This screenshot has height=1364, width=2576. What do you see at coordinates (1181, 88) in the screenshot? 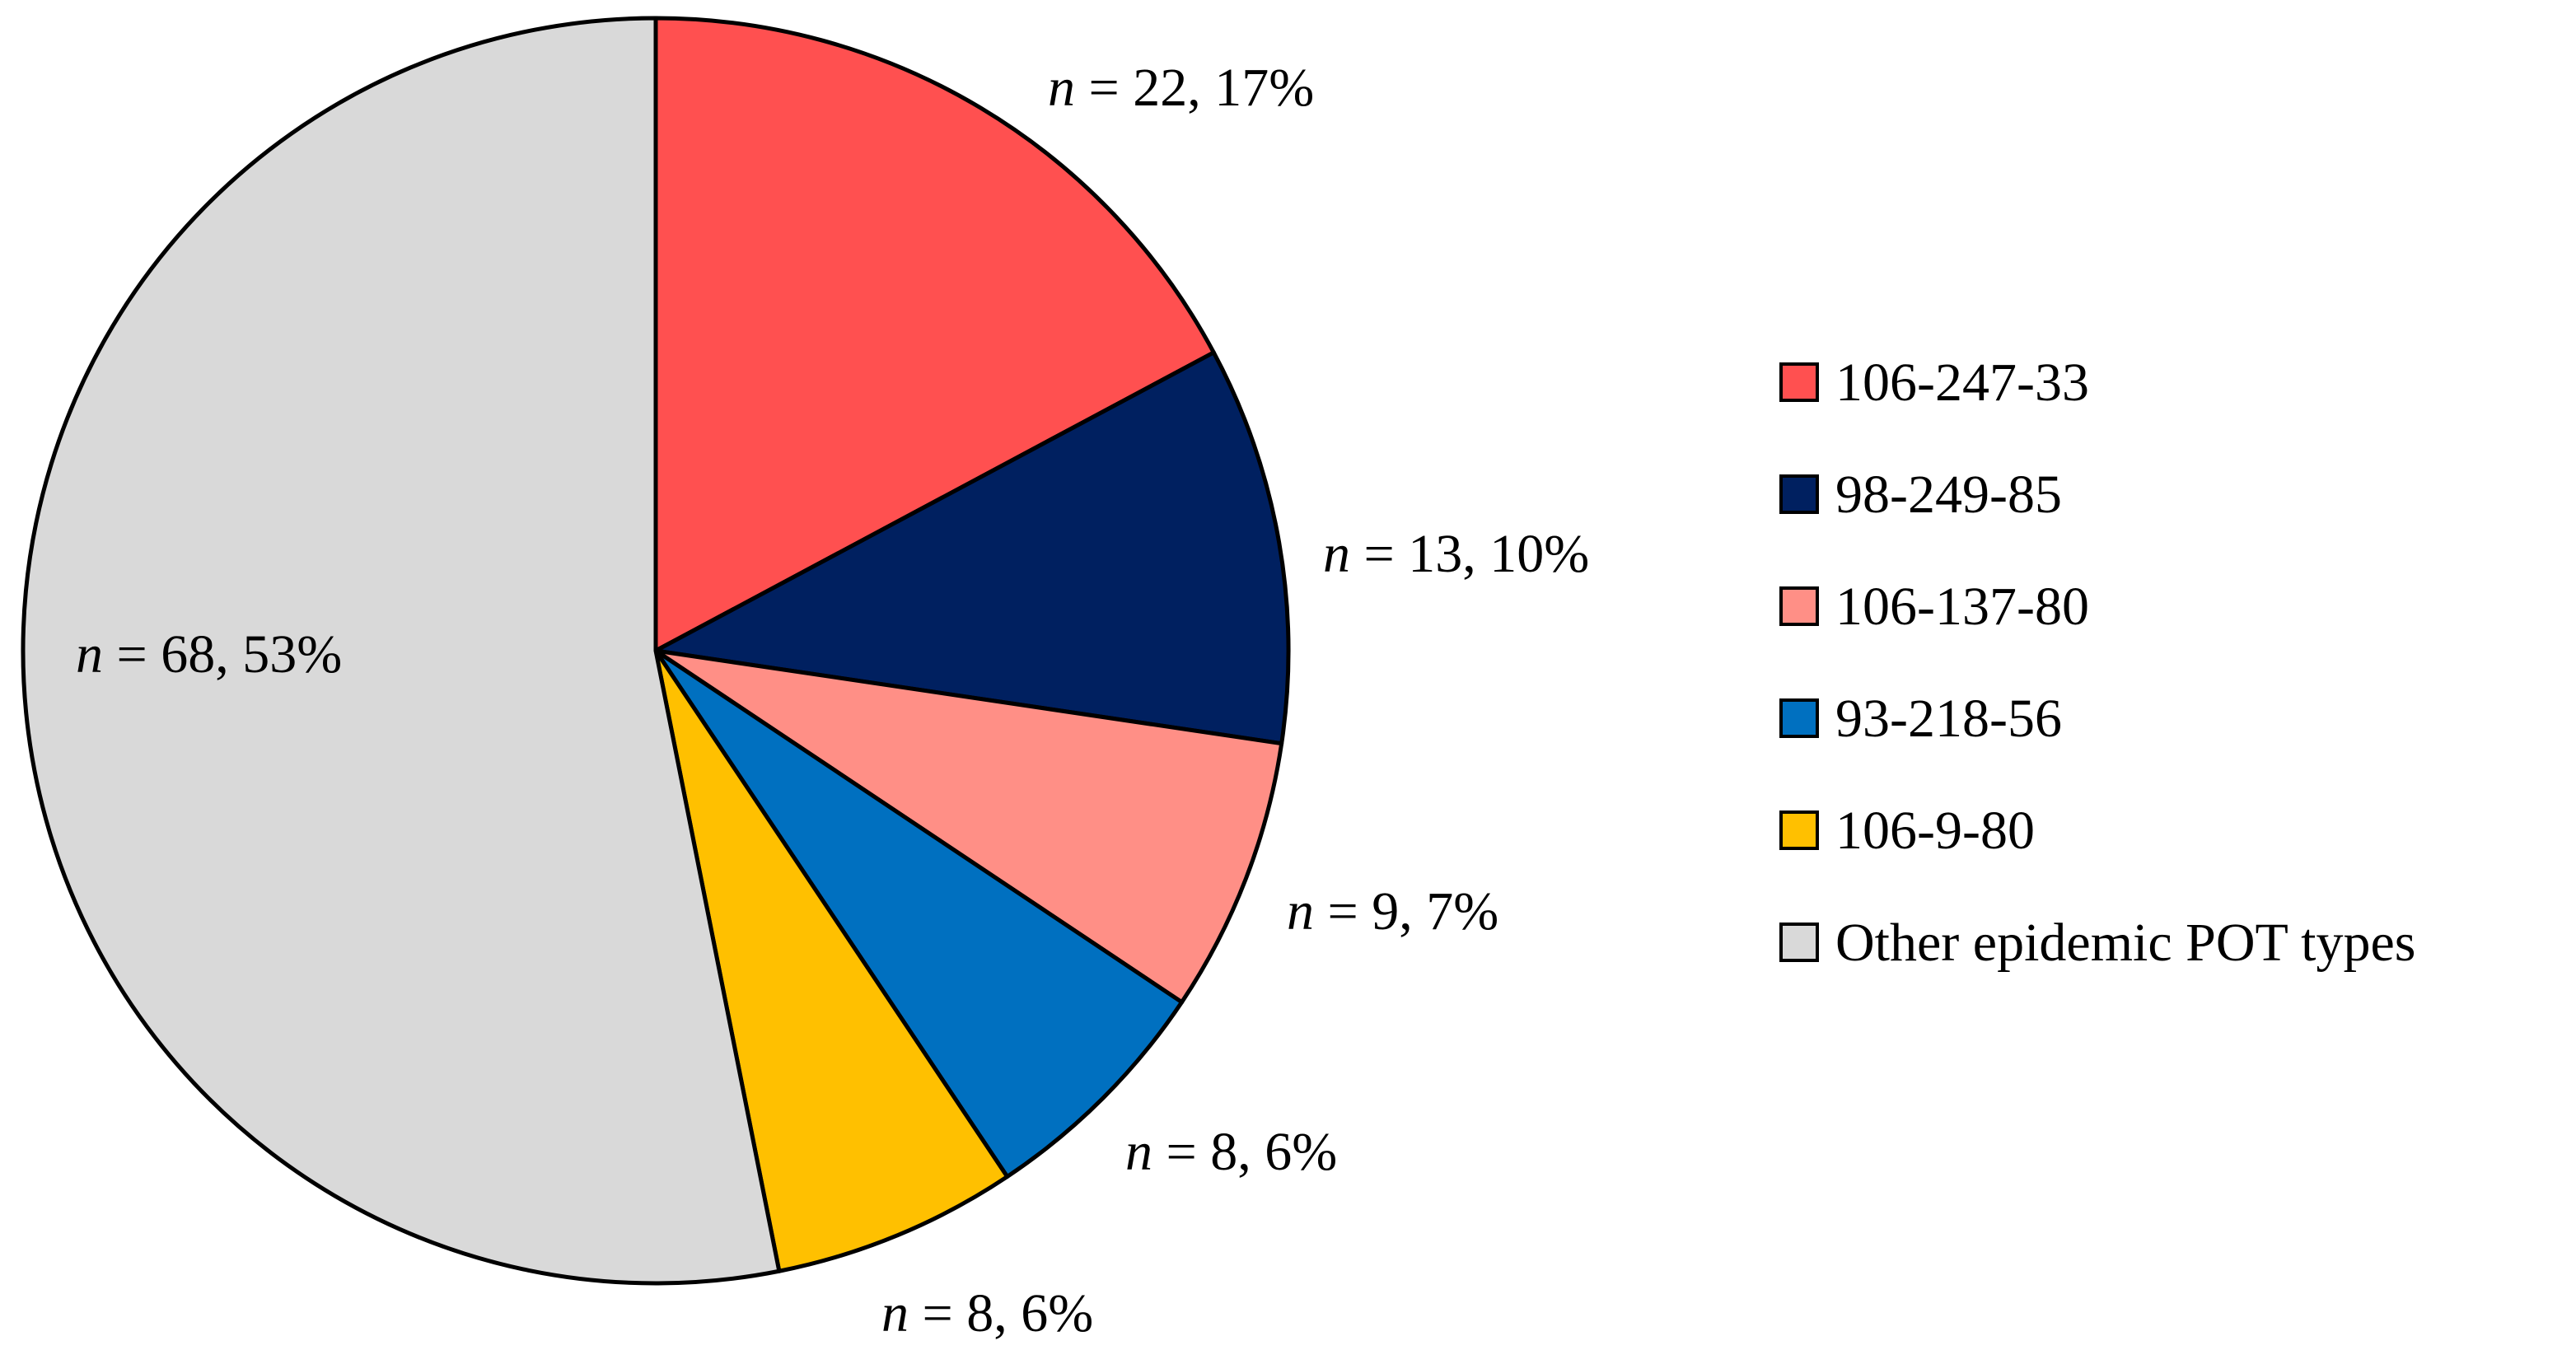
I see `data-label-106-247-33: n = 22, 17%` at bounding box center [1181, 88].